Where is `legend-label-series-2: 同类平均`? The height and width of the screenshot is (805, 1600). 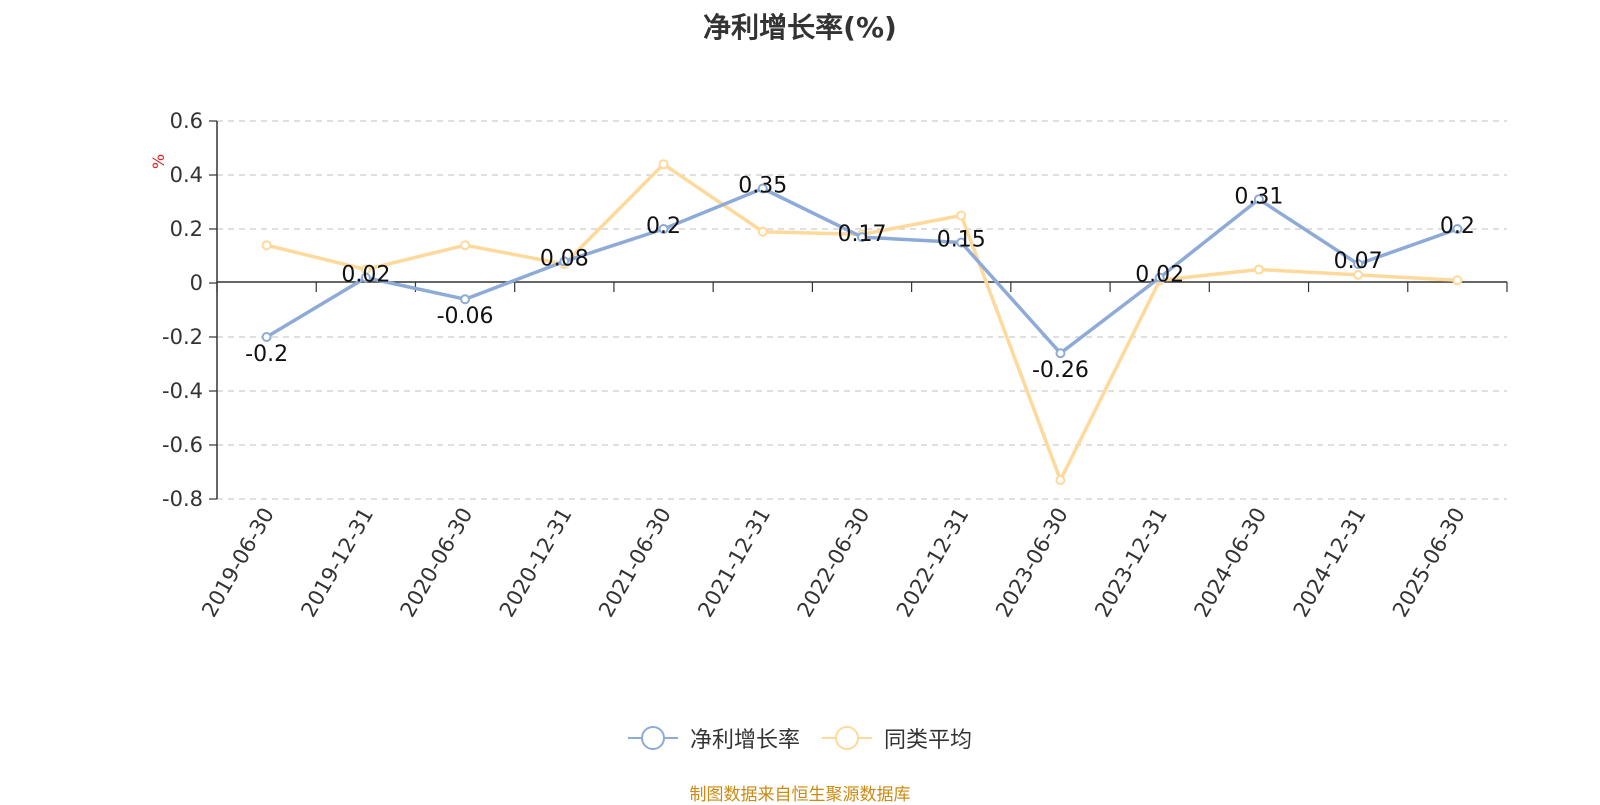 legend-label-series-2: 同类平均 is located at coordinates (928, 740).